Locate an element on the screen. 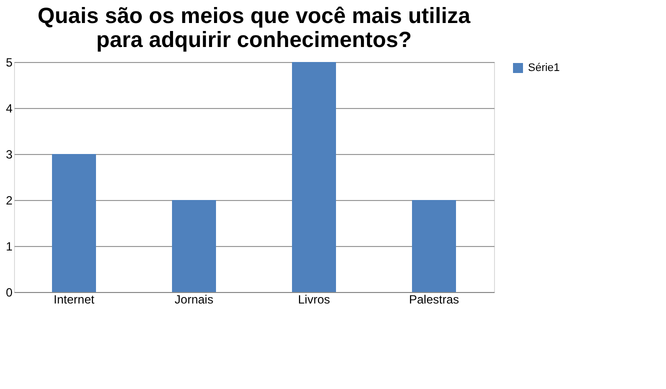  y-tick-label: 2 is located at coordinates (9, 201).